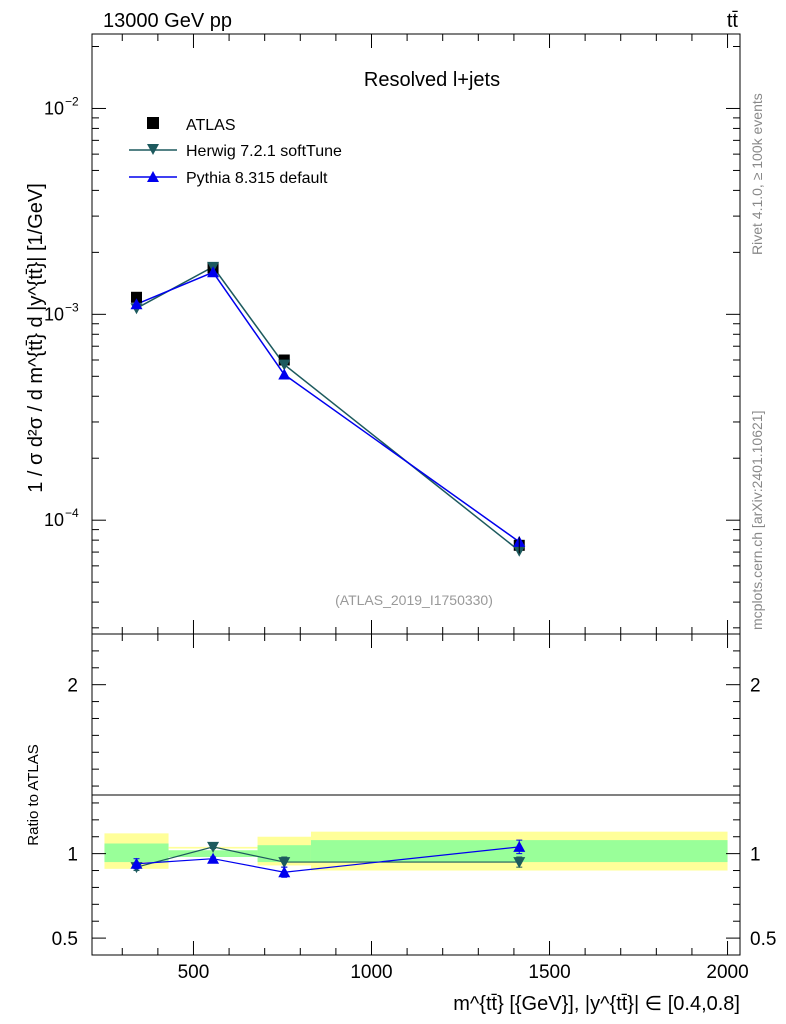  Describe the element at coordinates (72, 855) in the screenshot. I see `ratio-y-tick-label: 1` at that location.